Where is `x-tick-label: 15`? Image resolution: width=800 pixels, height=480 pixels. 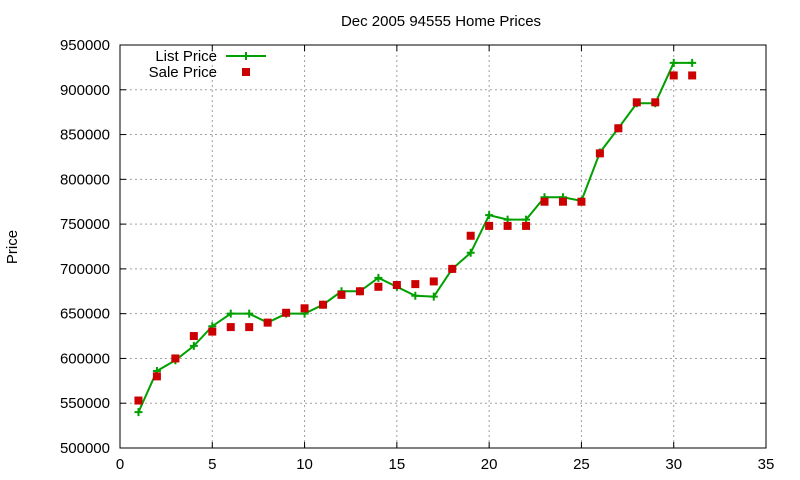 x-tick-label: 15 is located at coordinates (397, 464).